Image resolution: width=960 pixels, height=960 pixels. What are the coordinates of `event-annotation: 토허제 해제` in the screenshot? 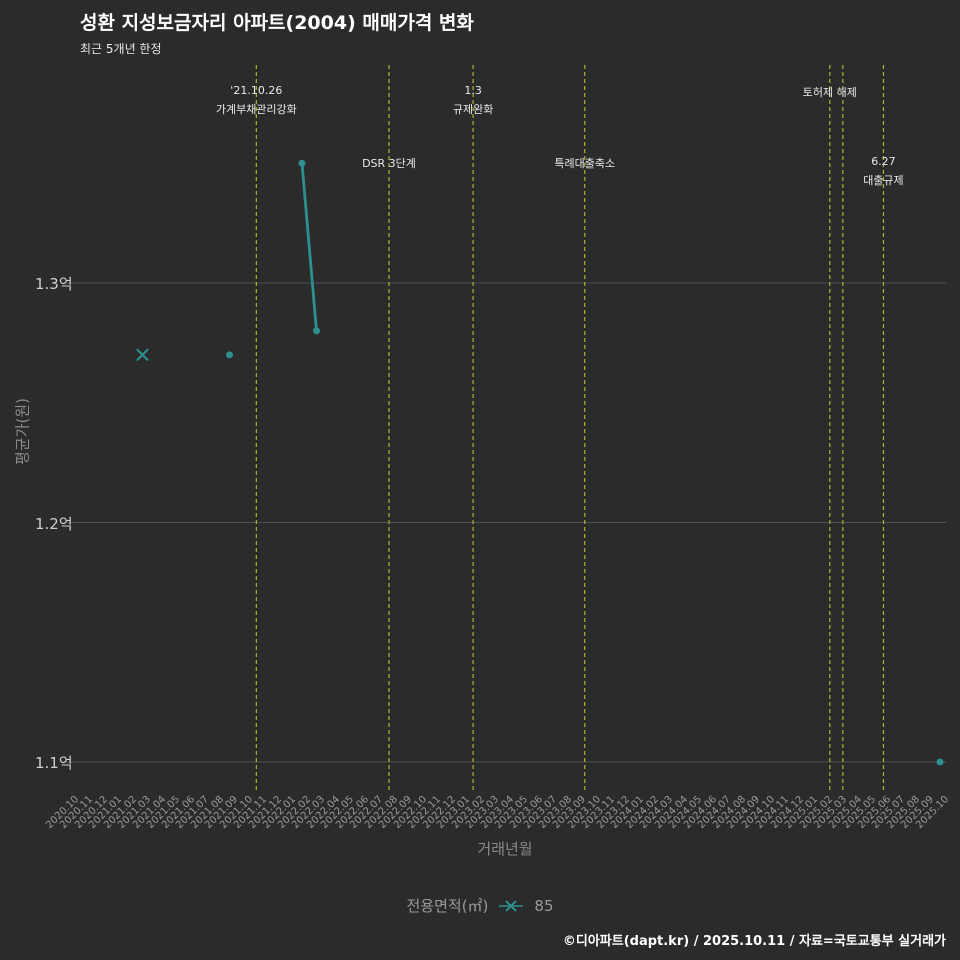 It's located at (829, 92).